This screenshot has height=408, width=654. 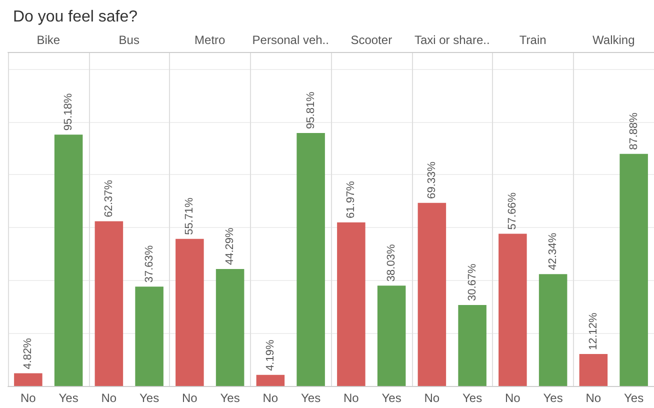 I want to click on data-label: 69.33%, so click(x=432, y=180).